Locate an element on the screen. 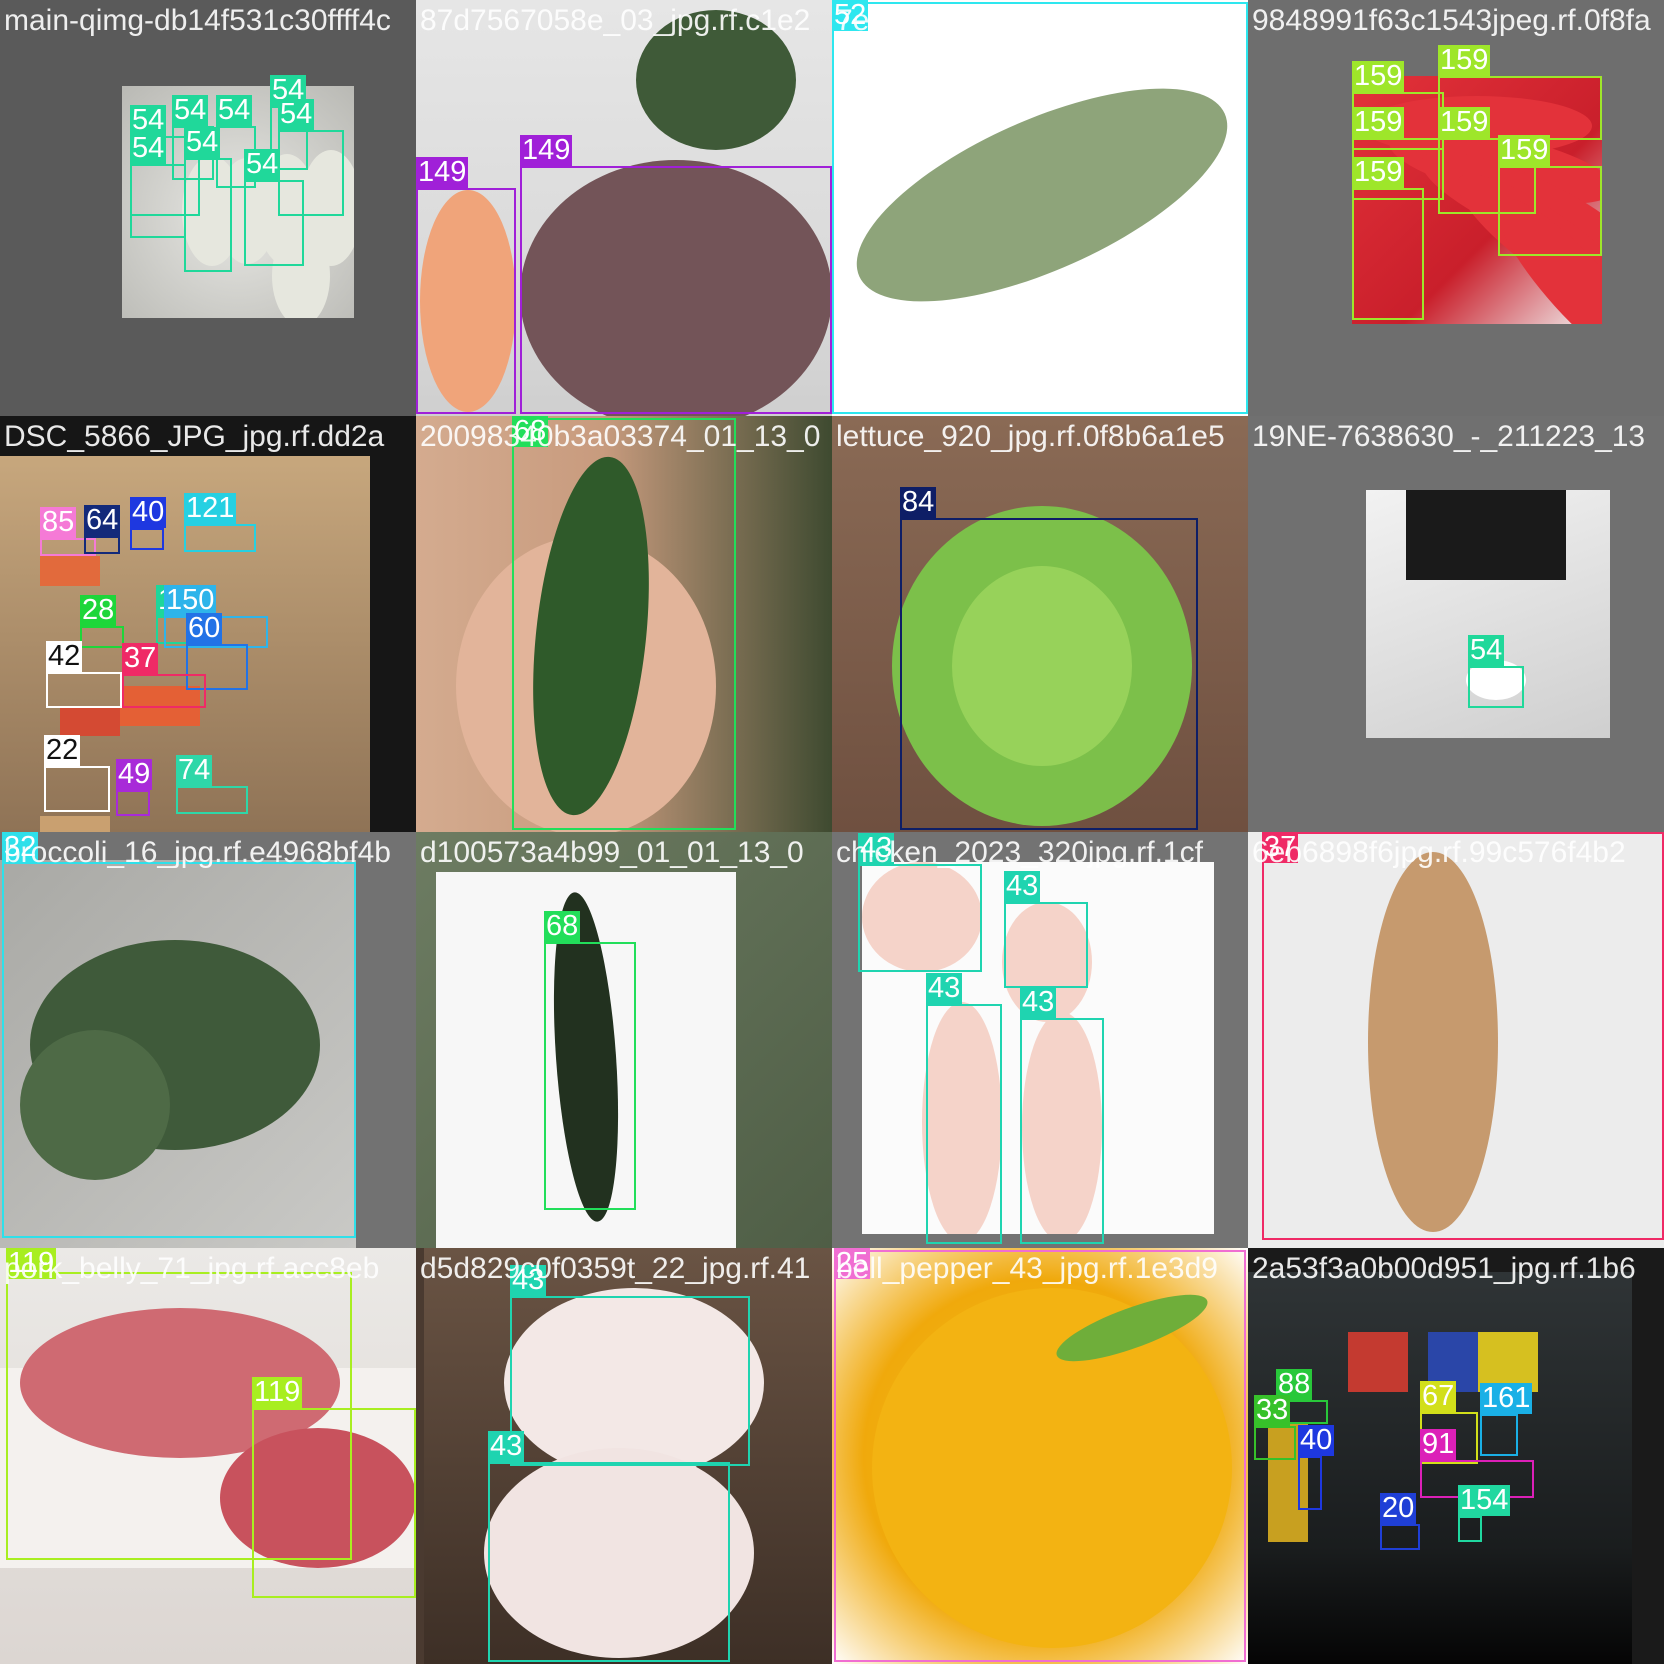 This screenshot has height=1664, width=1664. mosaic-tile: 19NE-7638630_-_211223_13 54 is located at coordinates (1456, 624).